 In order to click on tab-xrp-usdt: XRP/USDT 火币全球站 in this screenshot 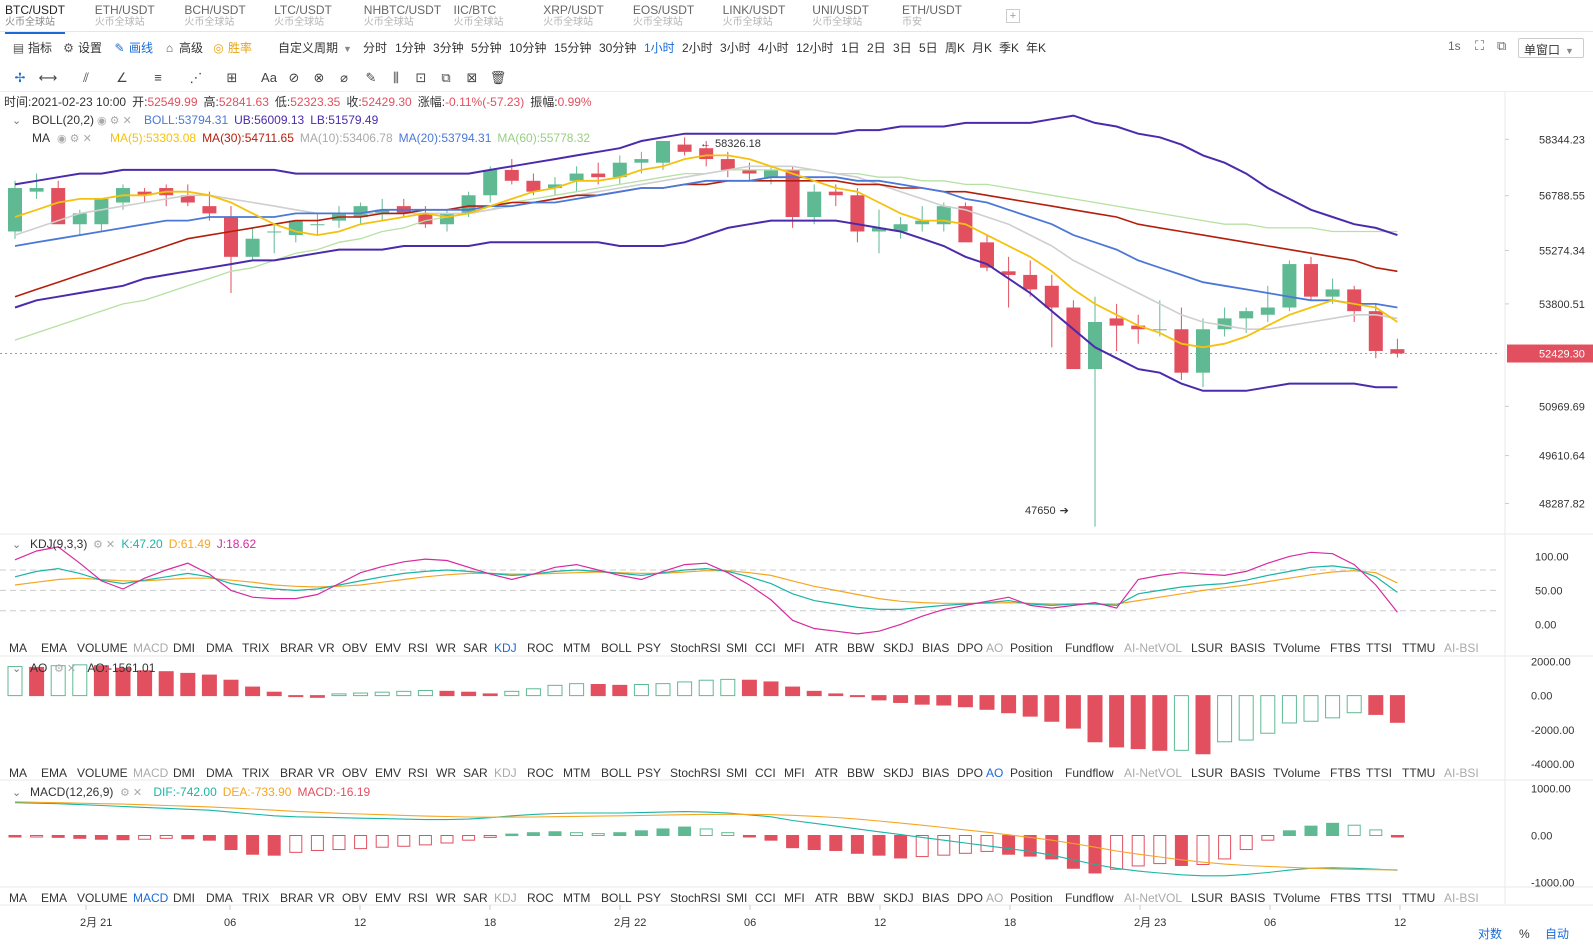, I will do `click(573, 18)`.